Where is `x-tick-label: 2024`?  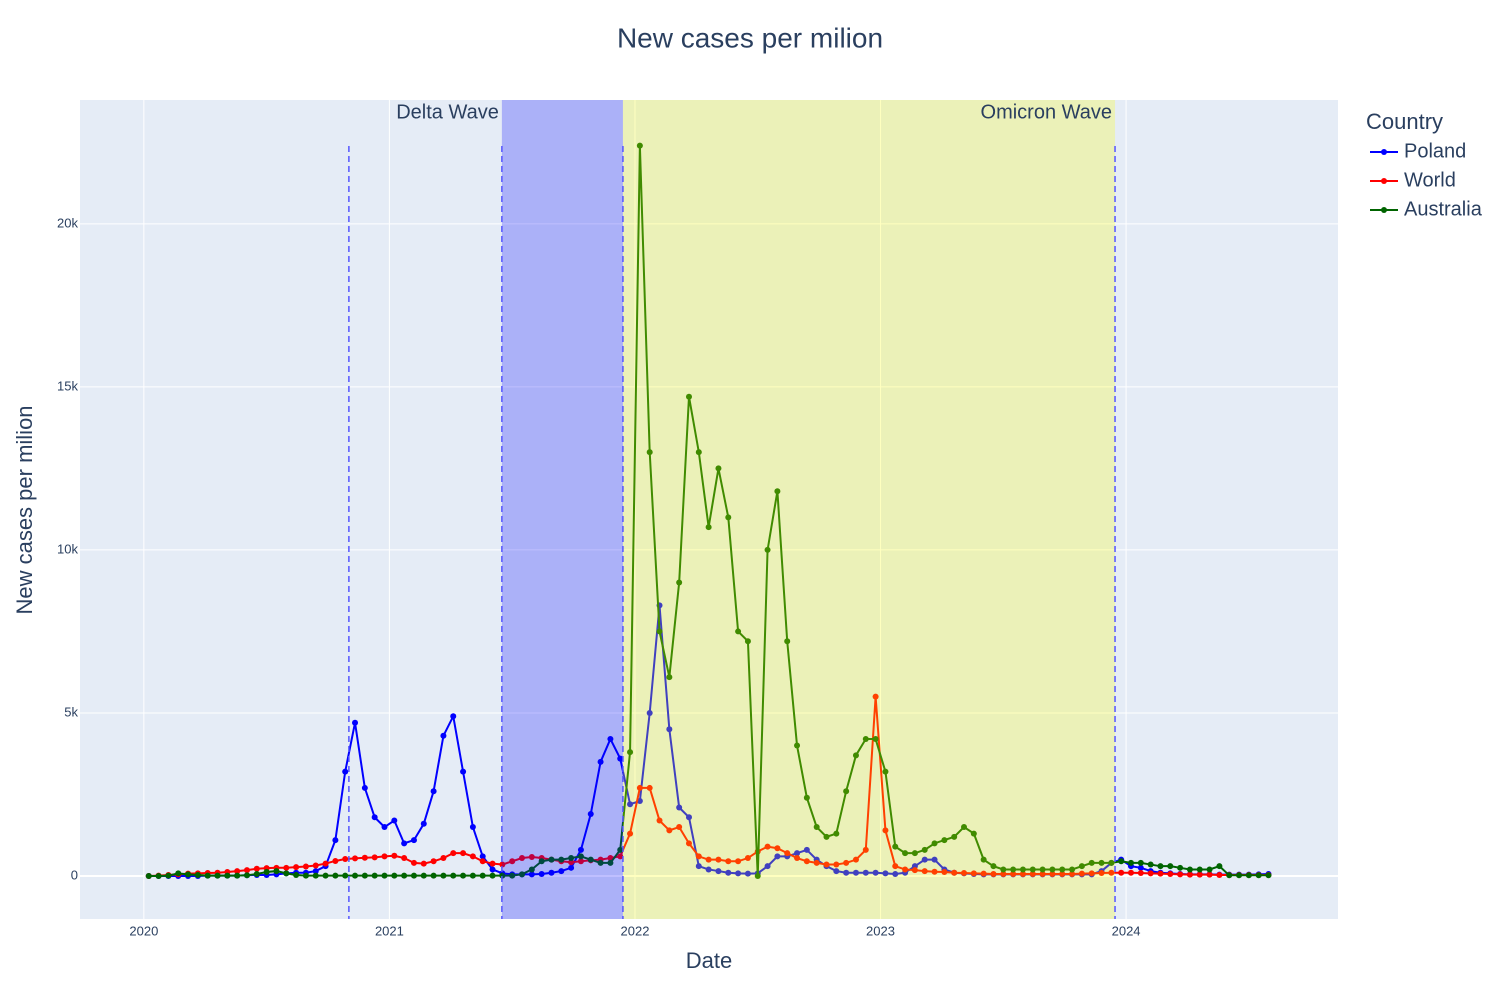
x-tick-label: 2024 is located at coordinates (1126, 930).